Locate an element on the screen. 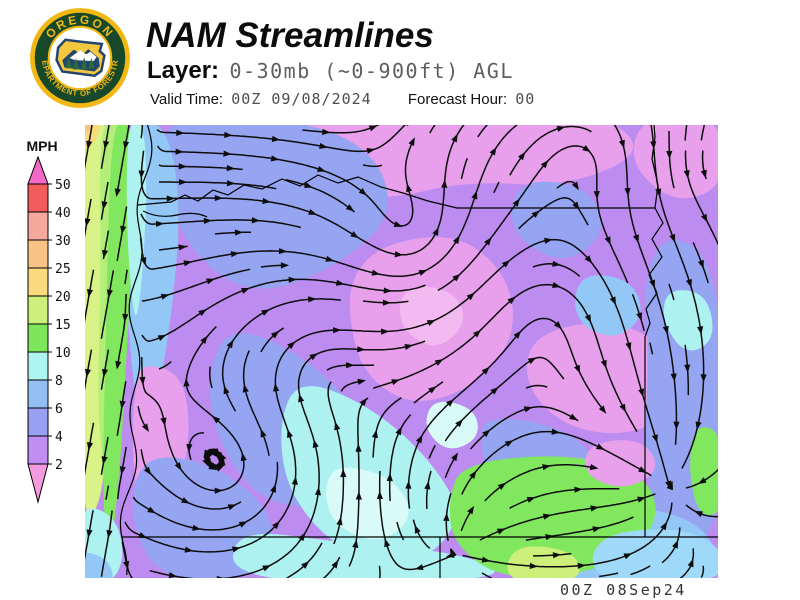 The height and width of the screenshot is (600, 800). logo-trees is located at coordinates (80, 62).